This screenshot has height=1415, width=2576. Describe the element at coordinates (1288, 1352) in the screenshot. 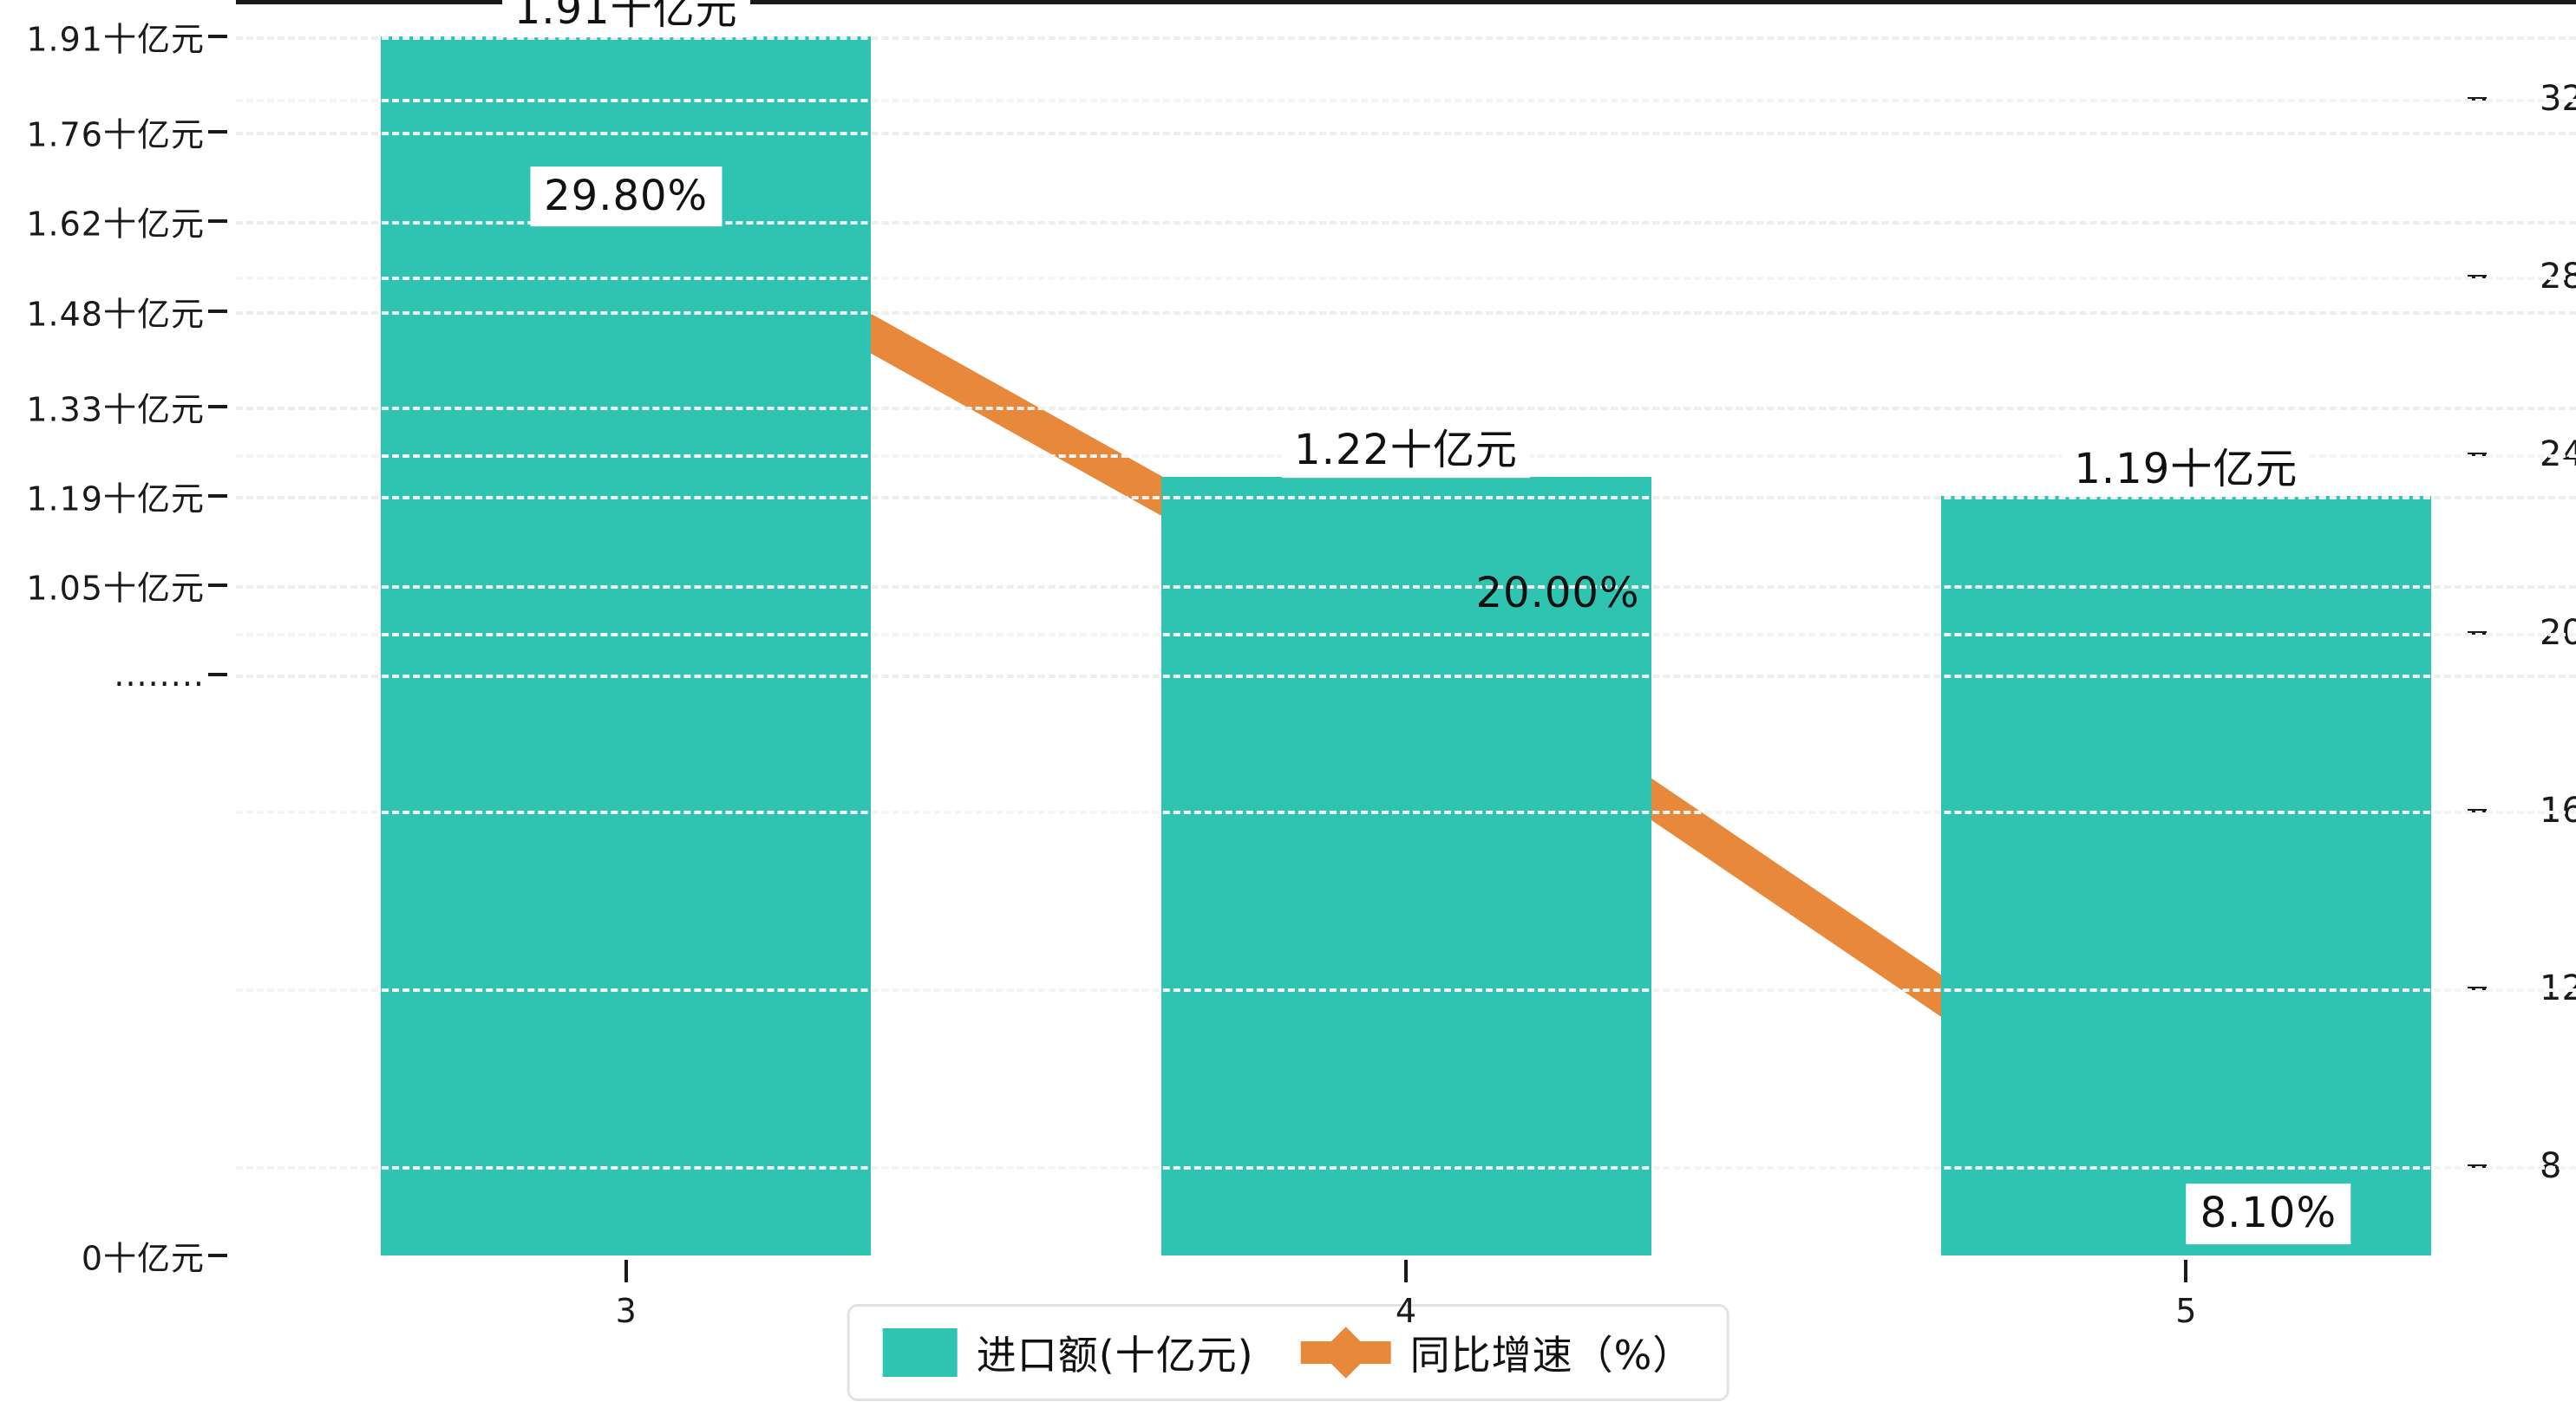

I see `chart-legend: 进口额(十亿元) 同比增速（%）` at that location.